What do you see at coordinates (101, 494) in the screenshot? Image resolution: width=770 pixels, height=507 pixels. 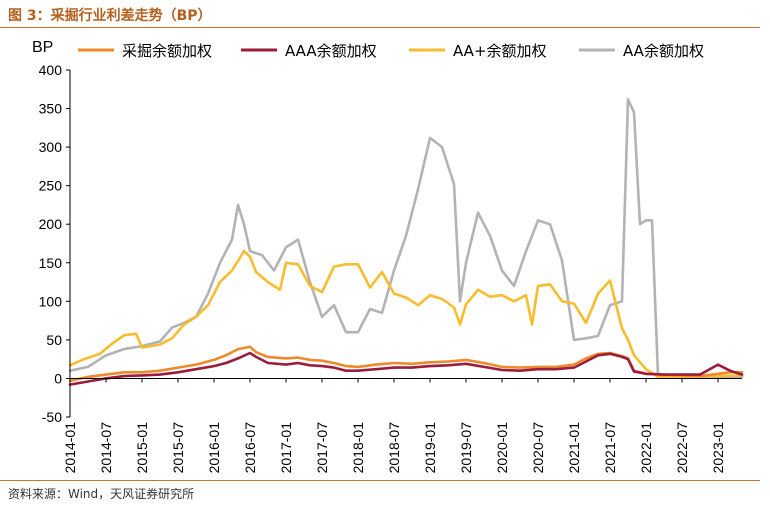 I see `source-note: 资料来源：Wind，天风证券研究所` at bounding box center [101, 494].